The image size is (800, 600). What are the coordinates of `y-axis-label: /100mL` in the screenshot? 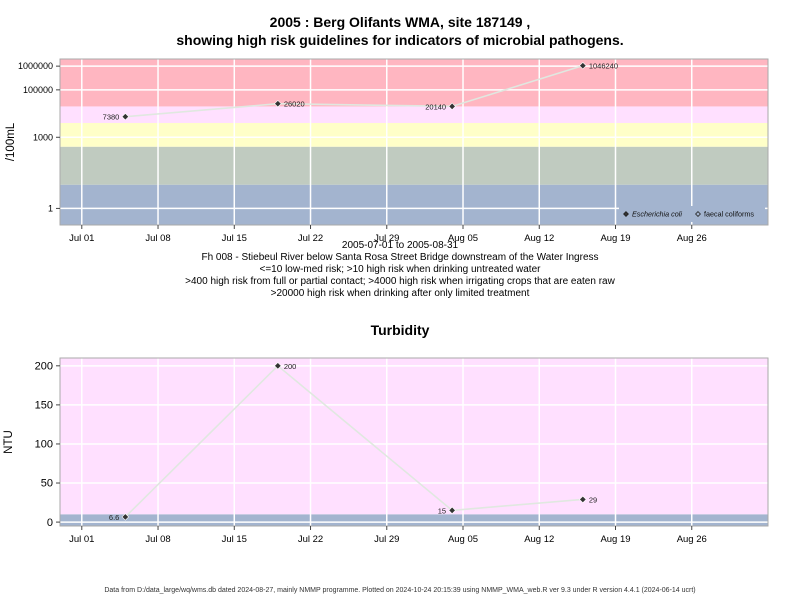 It's located at (11, 141).